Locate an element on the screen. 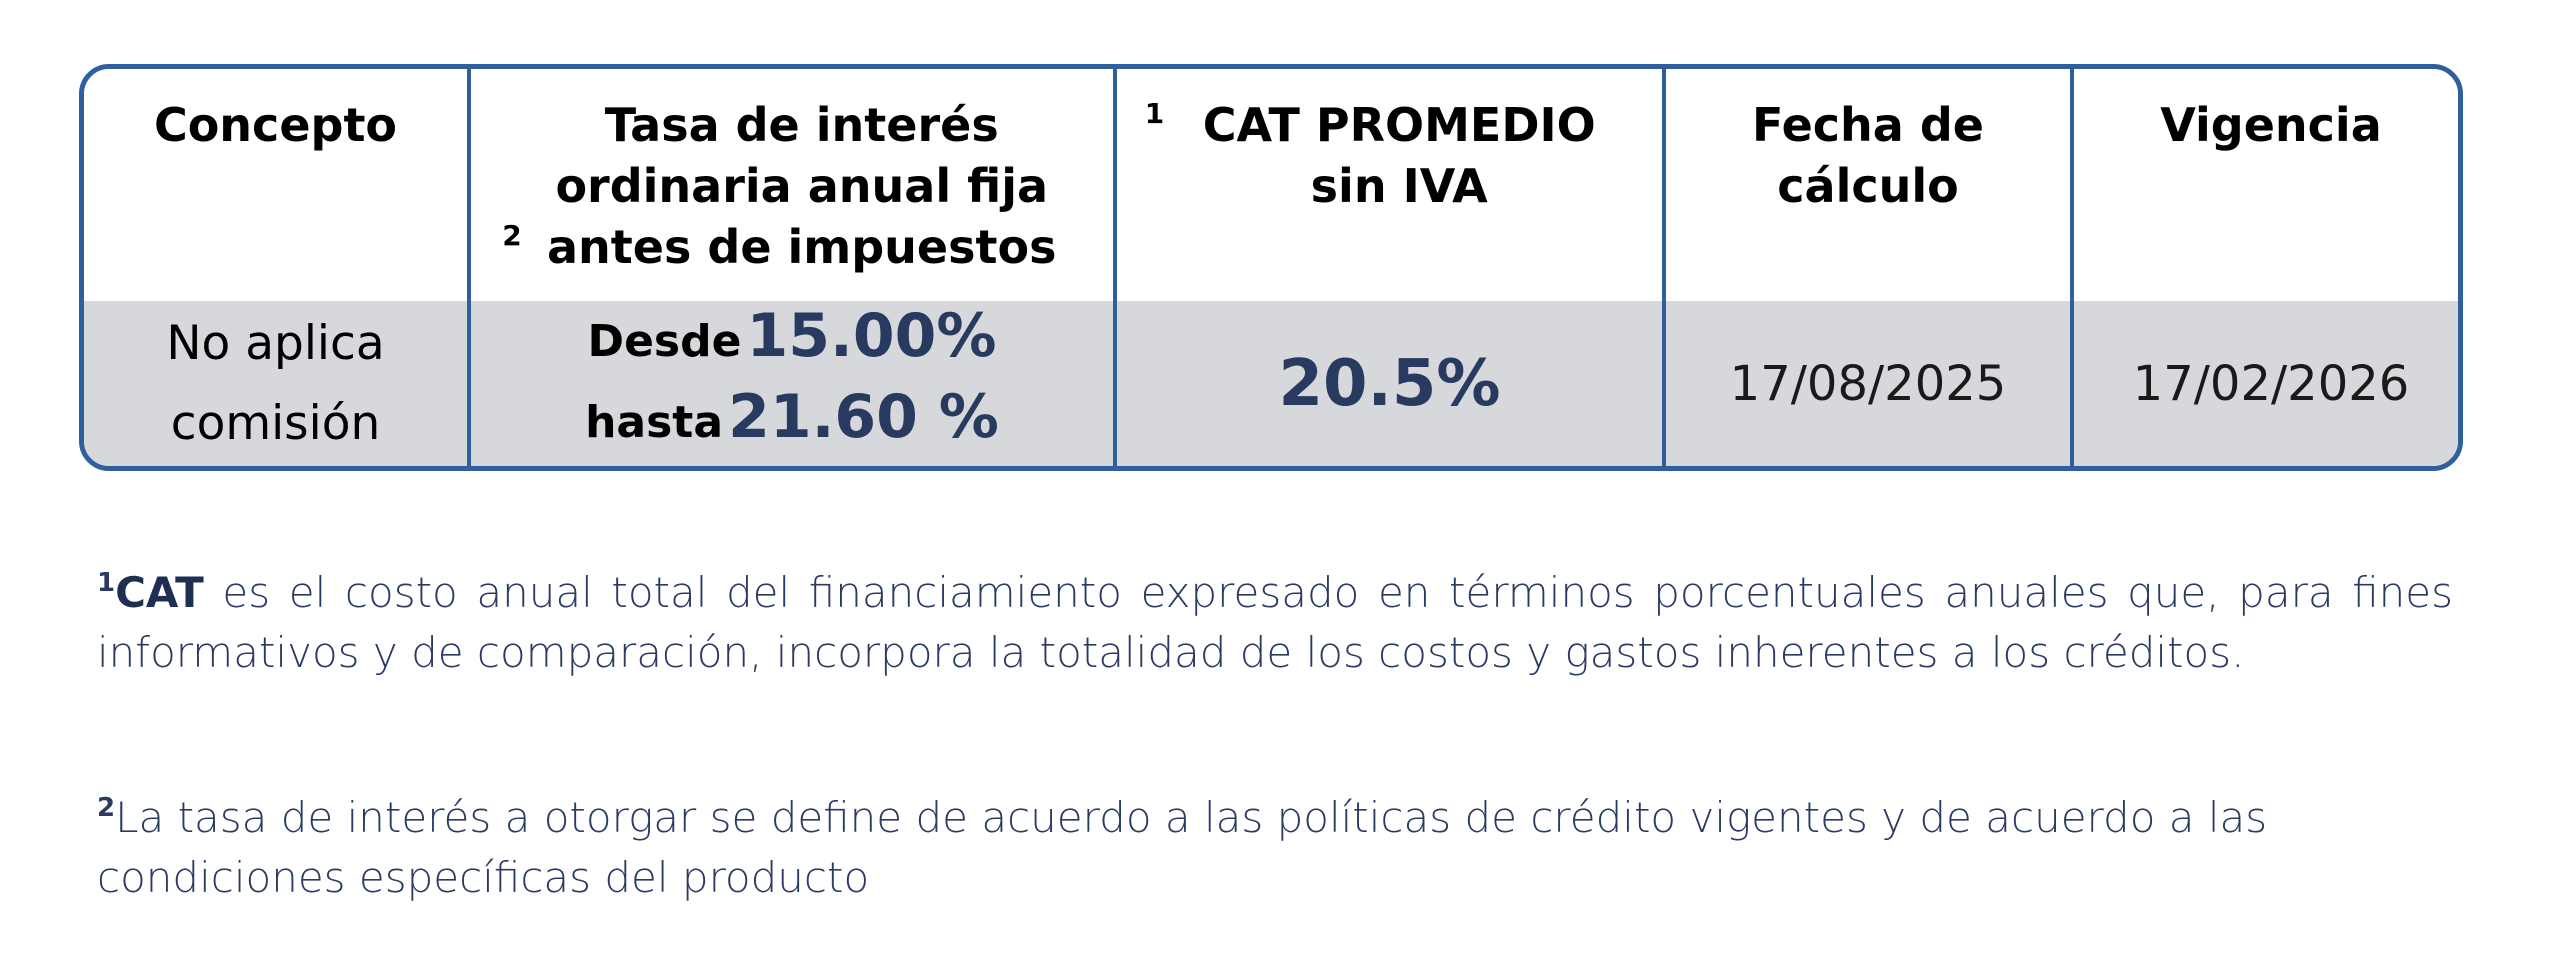 The width and height of the screenshot is (2550, 968). rate-from-value: 15.00% is located at coordinates (871, 335).